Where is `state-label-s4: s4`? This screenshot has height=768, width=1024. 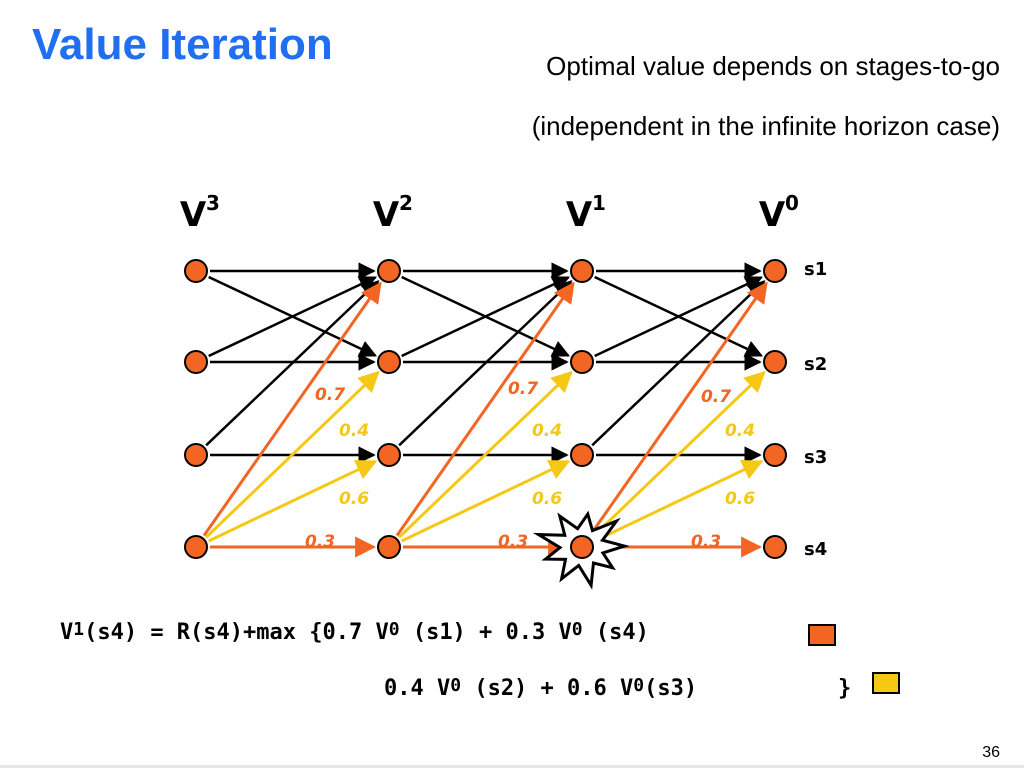 state-label-s4: s4 is located at coordinates (815, 549).